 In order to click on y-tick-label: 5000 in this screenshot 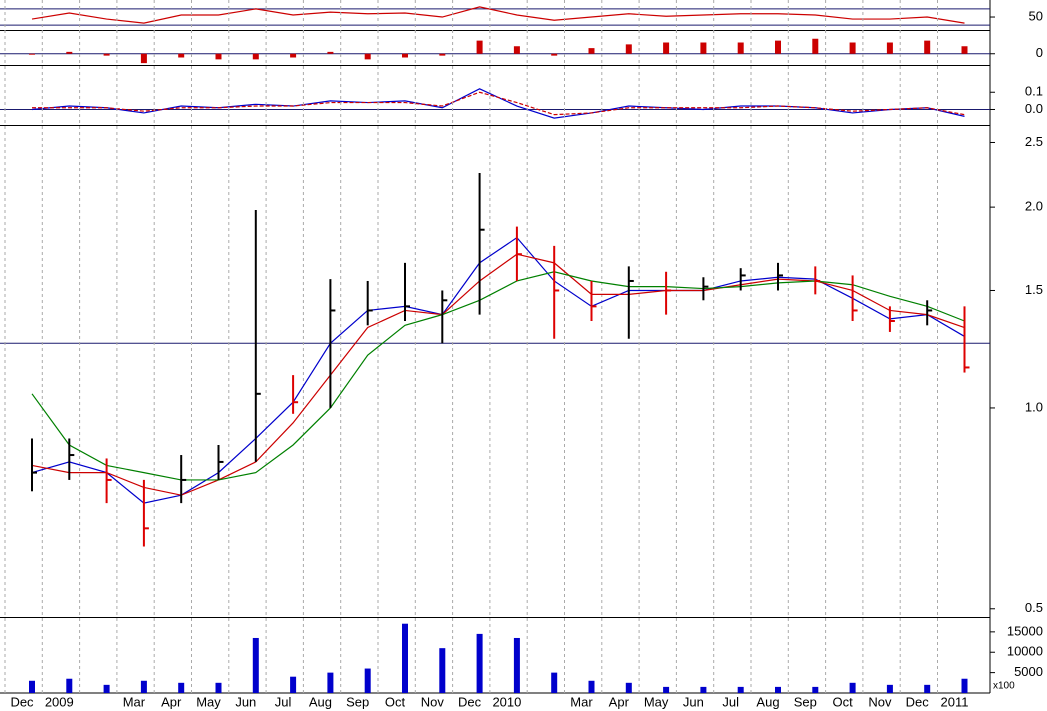, I will do `click(1028, 671)`.